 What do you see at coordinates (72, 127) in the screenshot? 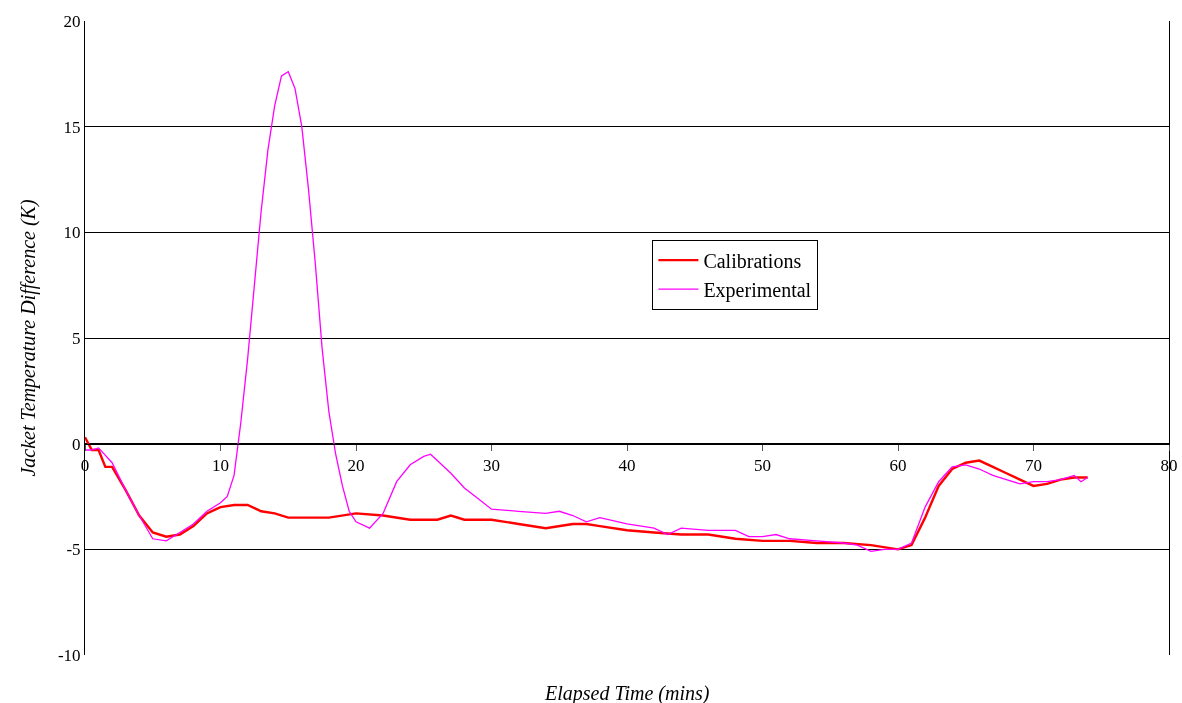
I see `y-tick-label: 15` at bounding box center [72, 127].